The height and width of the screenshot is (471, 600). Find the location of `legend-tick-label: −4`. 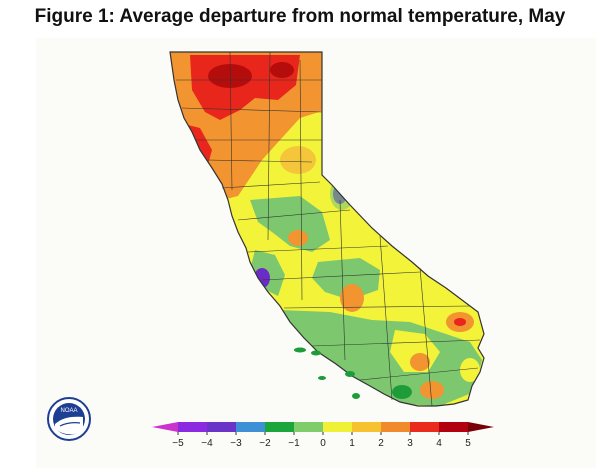

legend-tick-label: −4 is located at coordinates (207, 443).